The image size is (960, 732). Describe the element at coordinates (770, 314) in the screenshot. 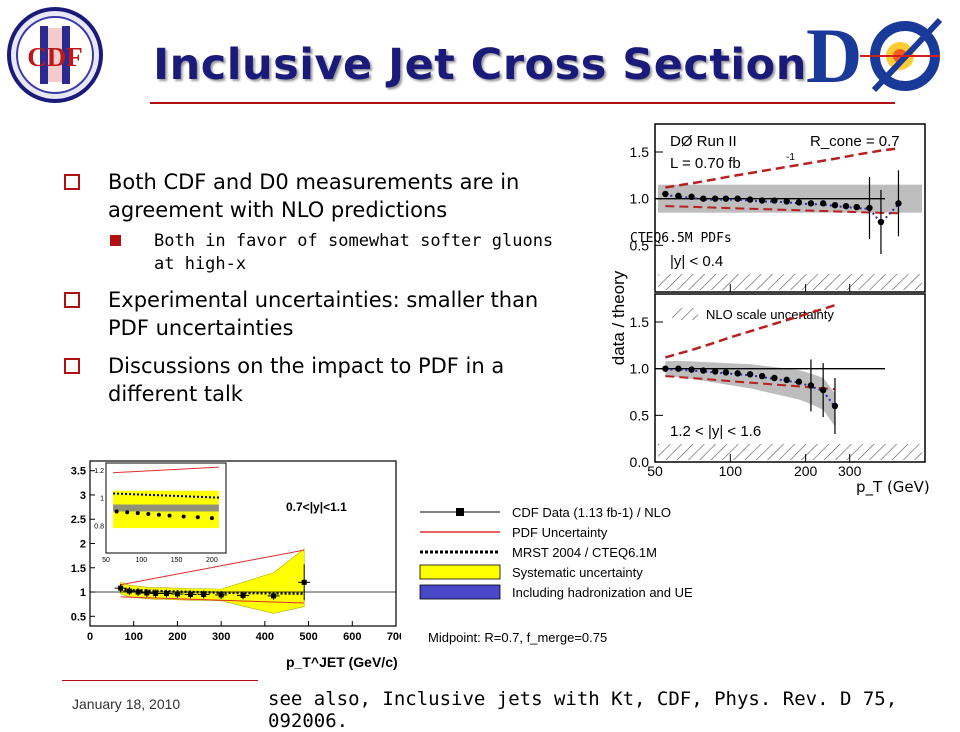

I see `legend-label: NLO scale uncertainty` at that location.